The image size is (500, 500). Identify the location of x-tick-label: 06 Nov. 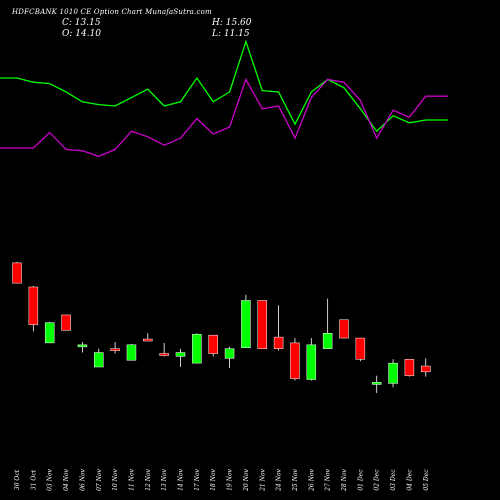
(82, 479).